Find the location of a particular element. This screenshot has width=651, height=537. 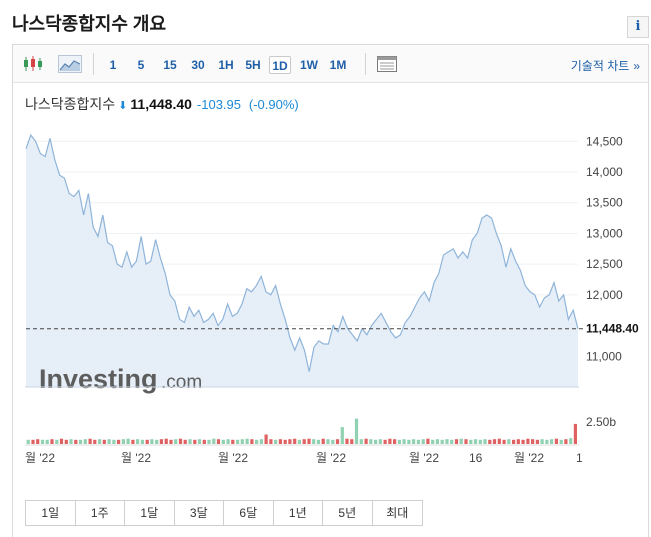

range-1day: 1일 is located at coordinates (51, 513).